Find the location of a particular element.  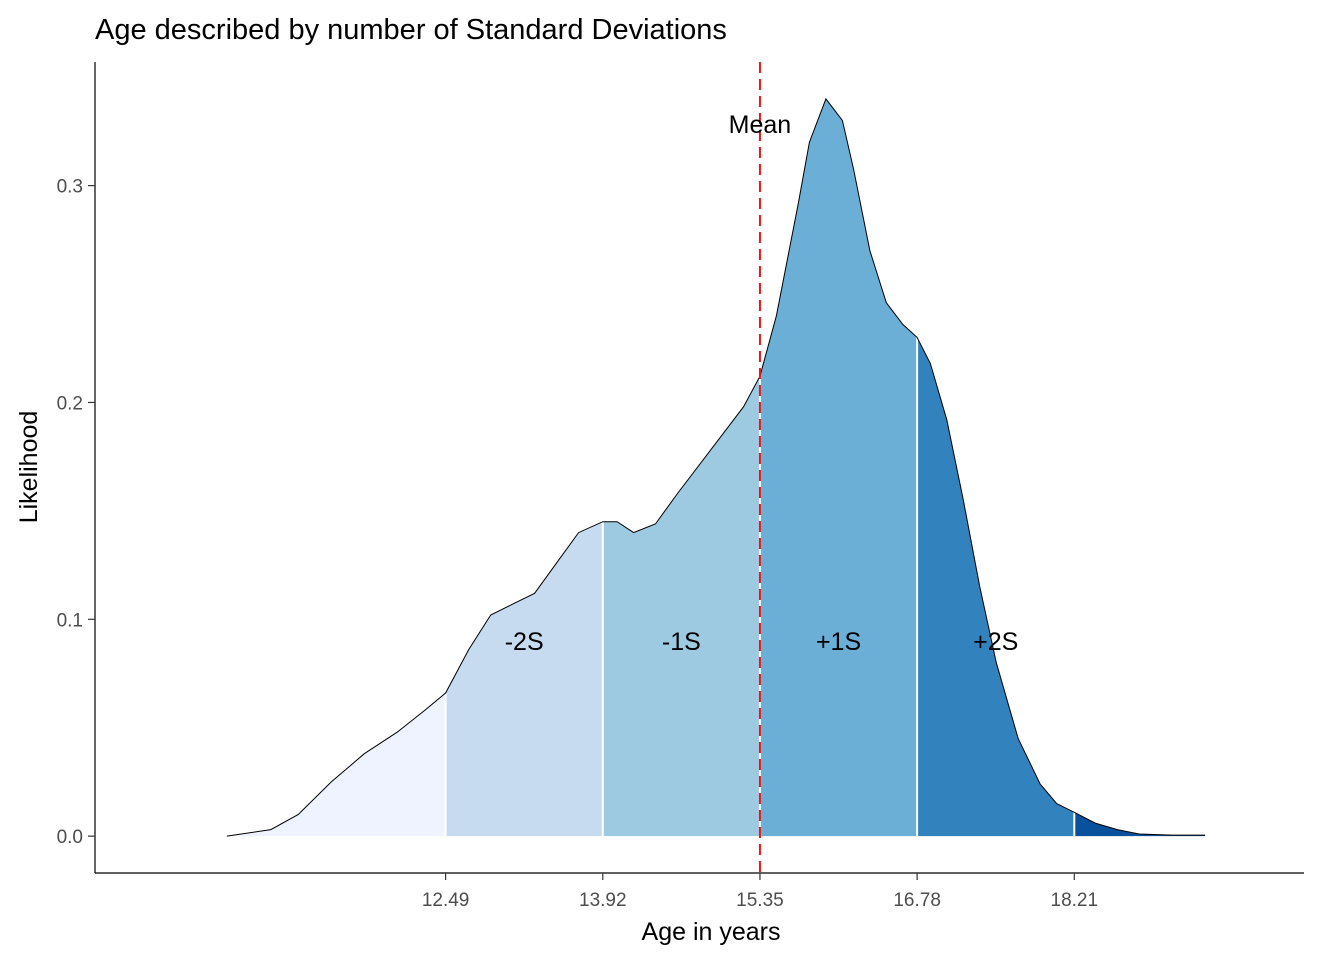

y-axis-title: Likelihood is located at coordinates (29, 467).